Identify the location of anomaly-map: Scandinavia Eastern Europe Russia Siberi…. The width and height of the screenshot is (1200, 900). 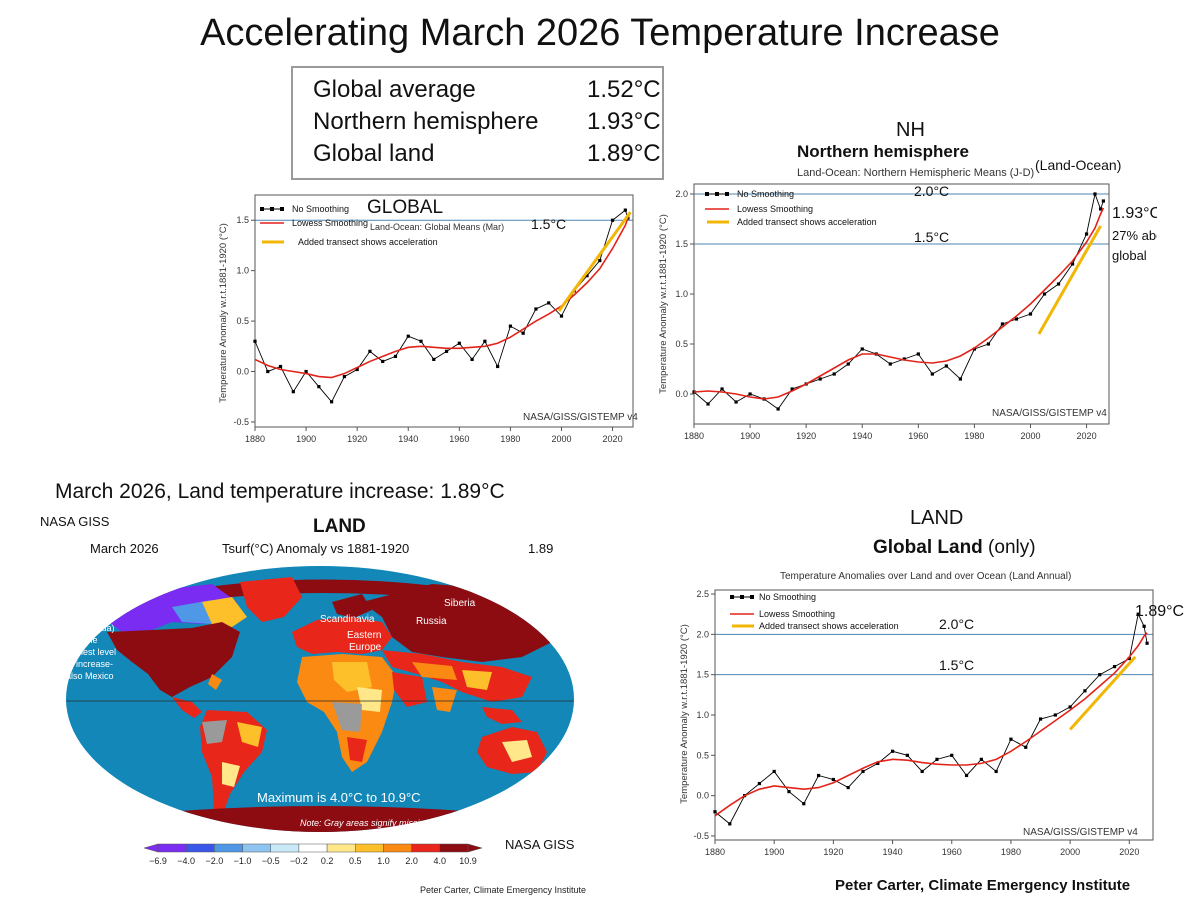
(320, 699).